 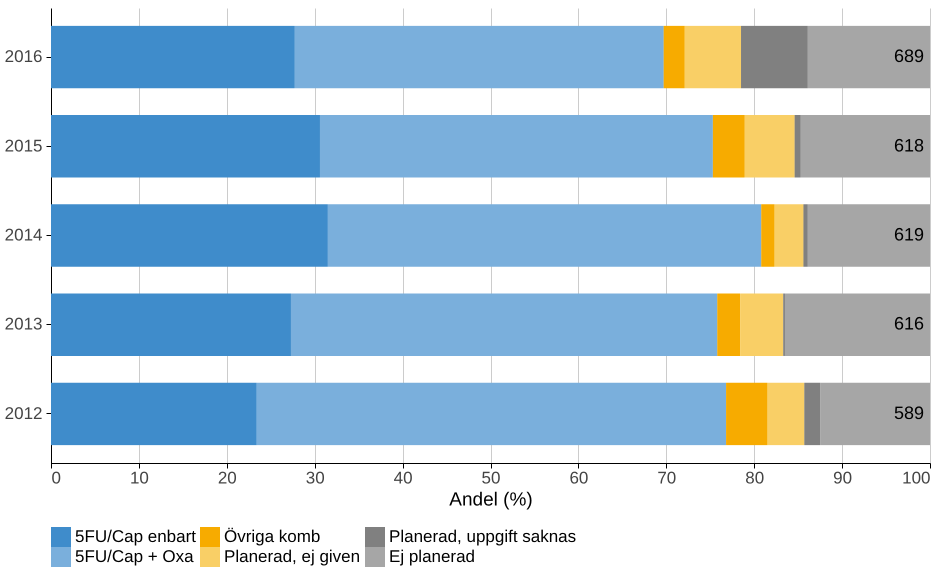 What do you see at coordinates (135, 536) in the screenshot?
I see `legend-label: 5FU/Cap enbart` at bounding box center [135, 536].